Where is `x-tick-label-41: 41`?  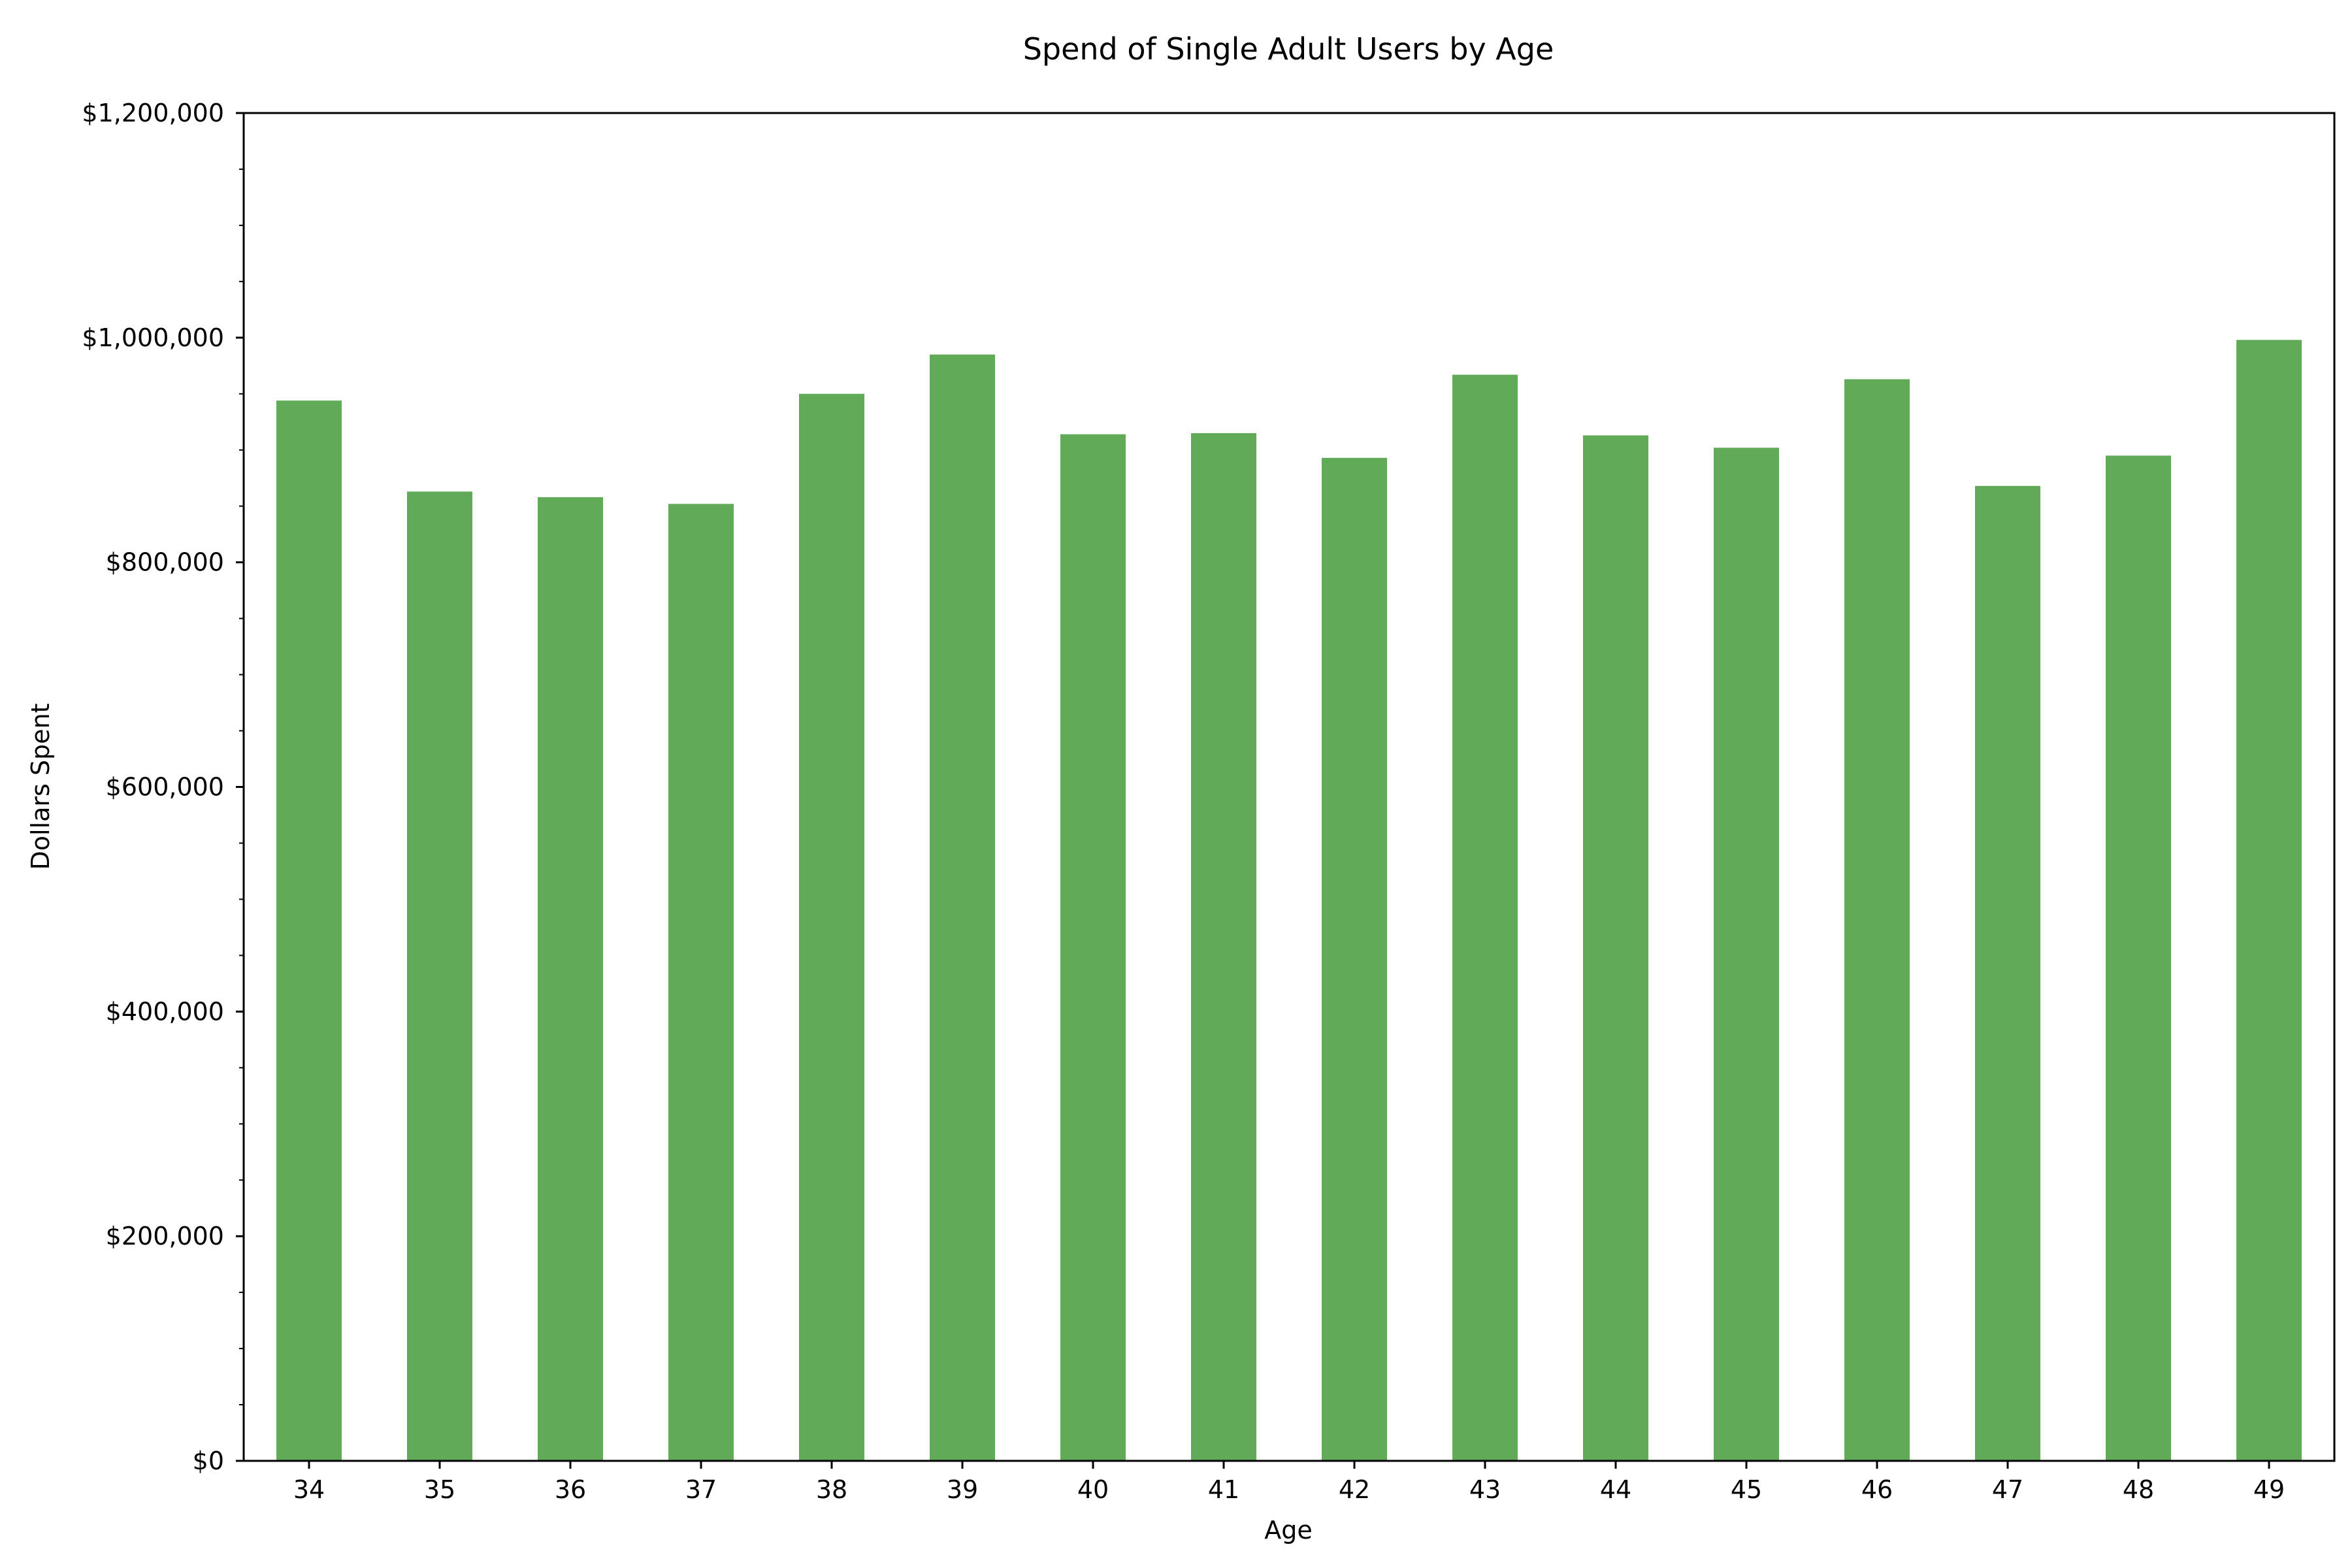 x-tick-label-41: 41 is located at coordinates (1223, 1489).